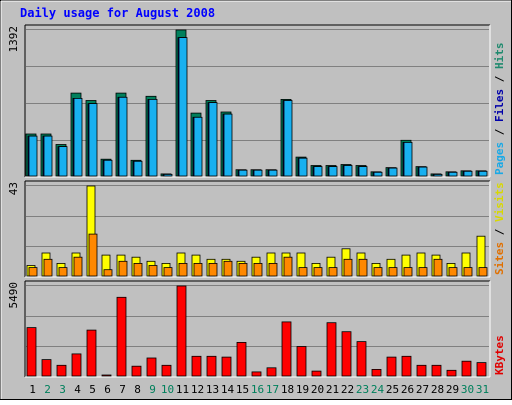  Describe the element at coordinates (13, 295) in the screenshot. I see `y-max-label: 5490` at that location.